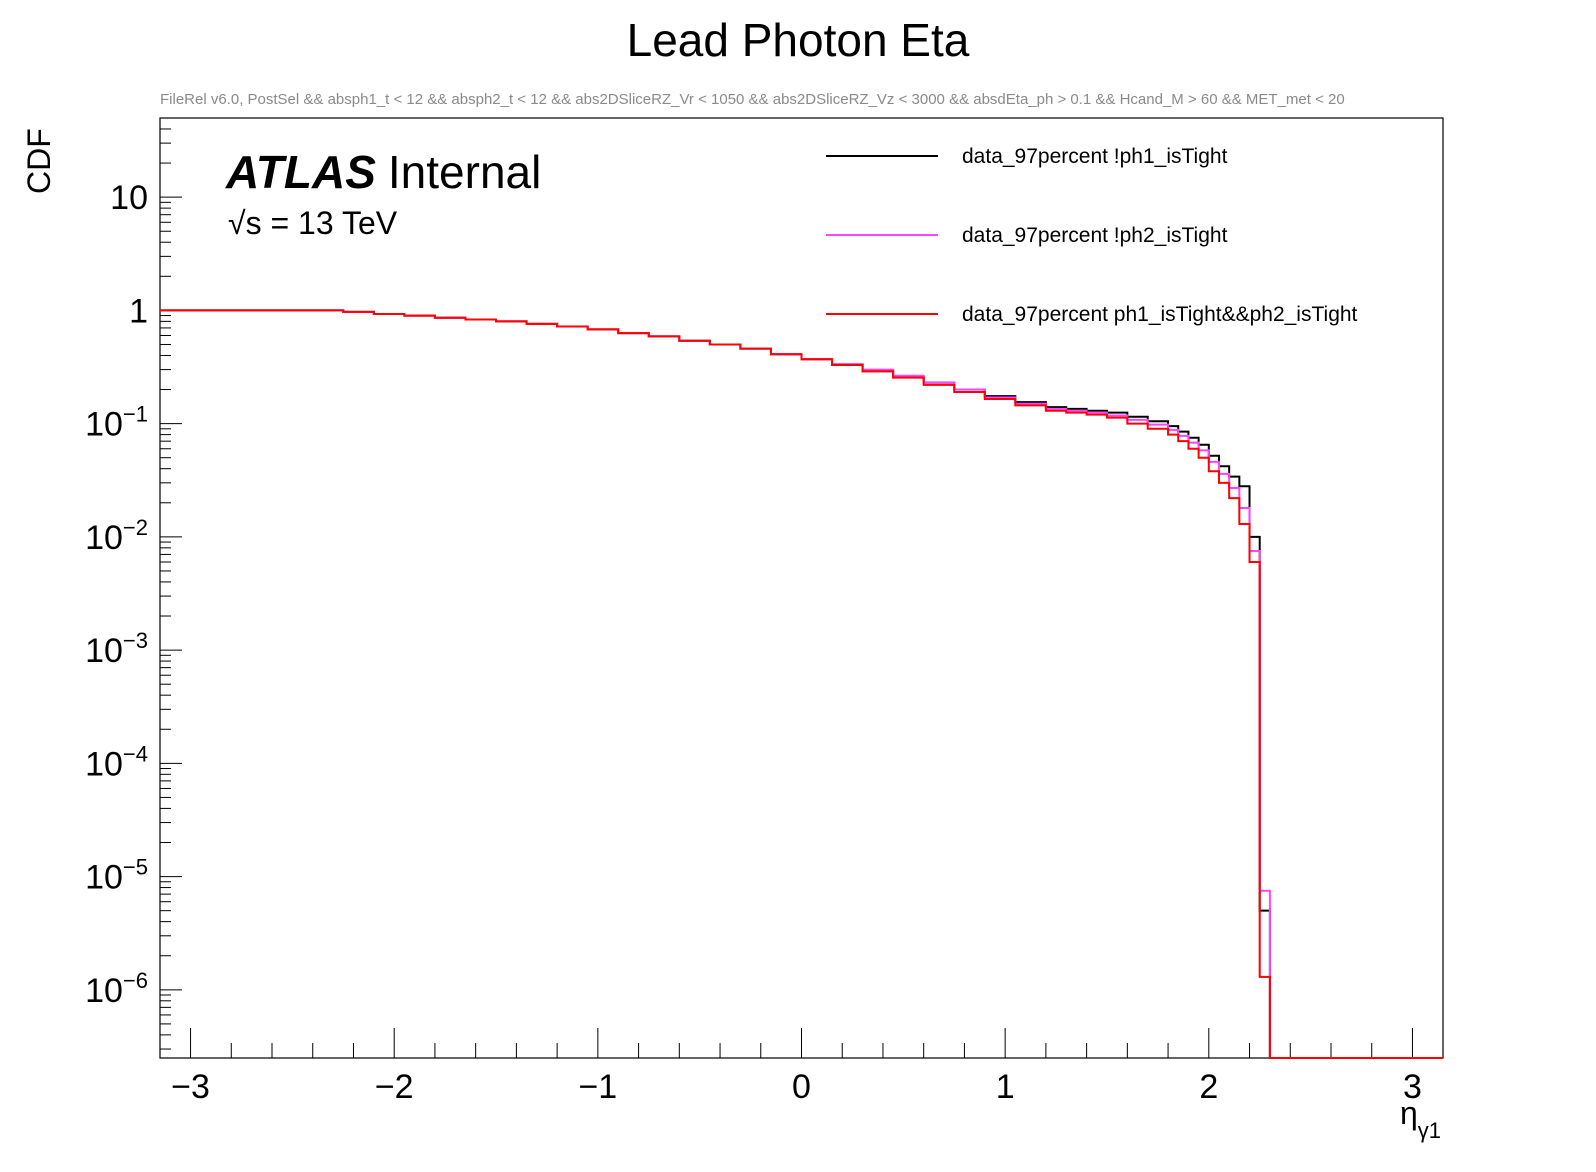  I want to click on x-tick-label: −2, so click(394, 1087).